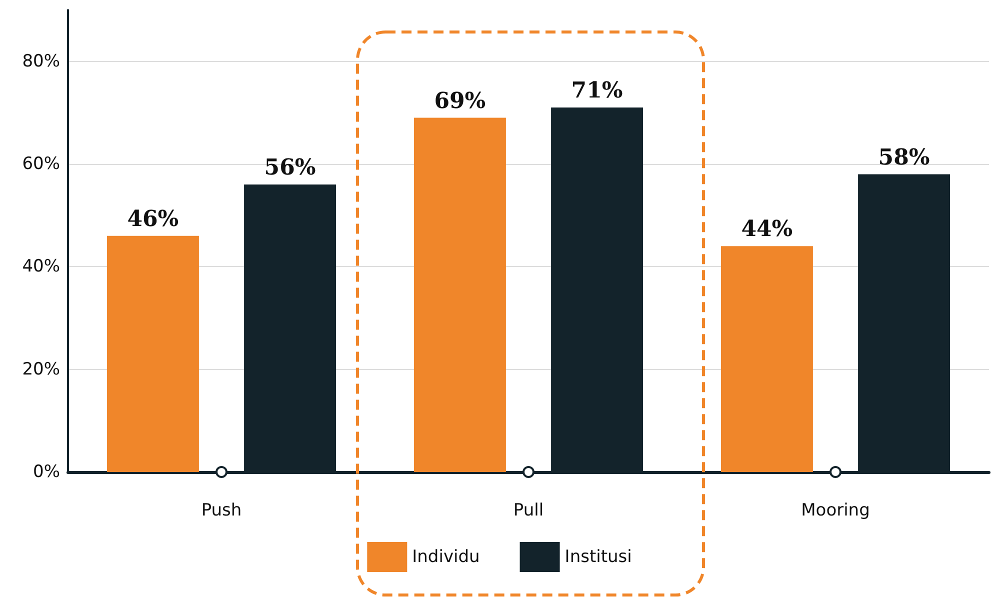  Describe the element at coordinates (597, 91) in the screenshot. I see `data-label: 71%` at that location.